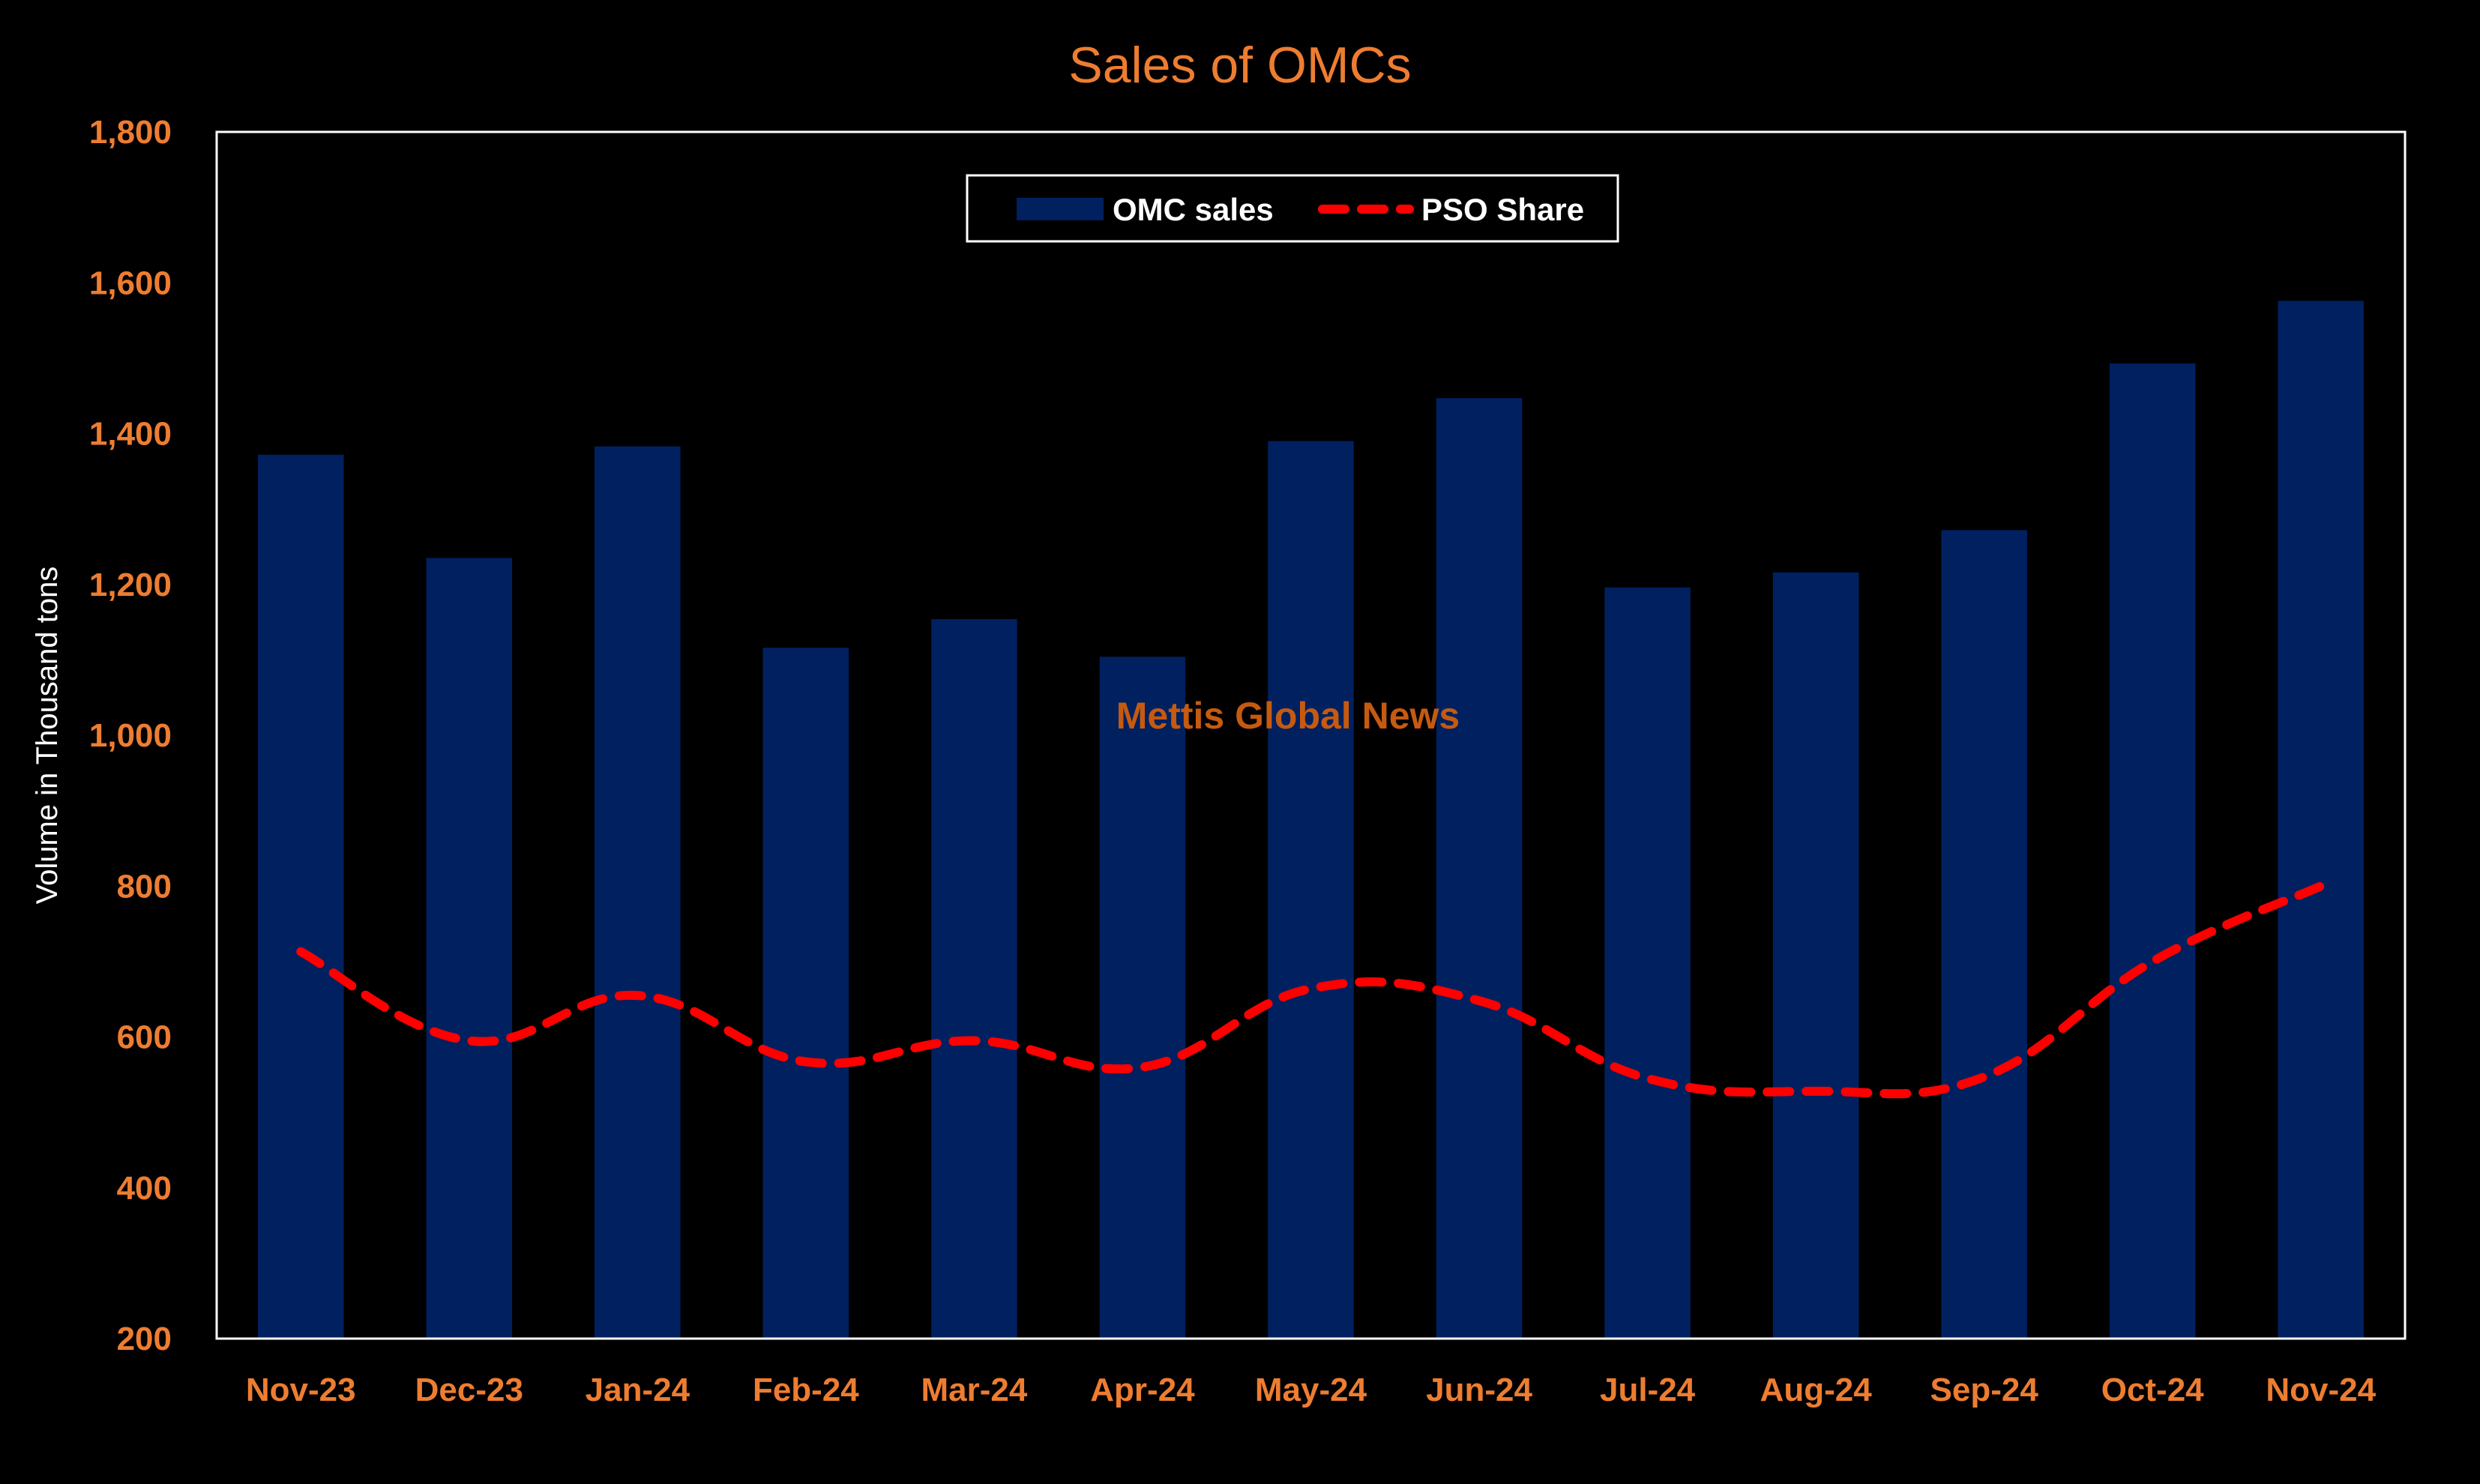 The image size is (2480, 1484). What do you see at coordinates (806, 1390) in the screenshot?
I see `x-tick-label: Feb-24` at bounding box center [806, 1390].